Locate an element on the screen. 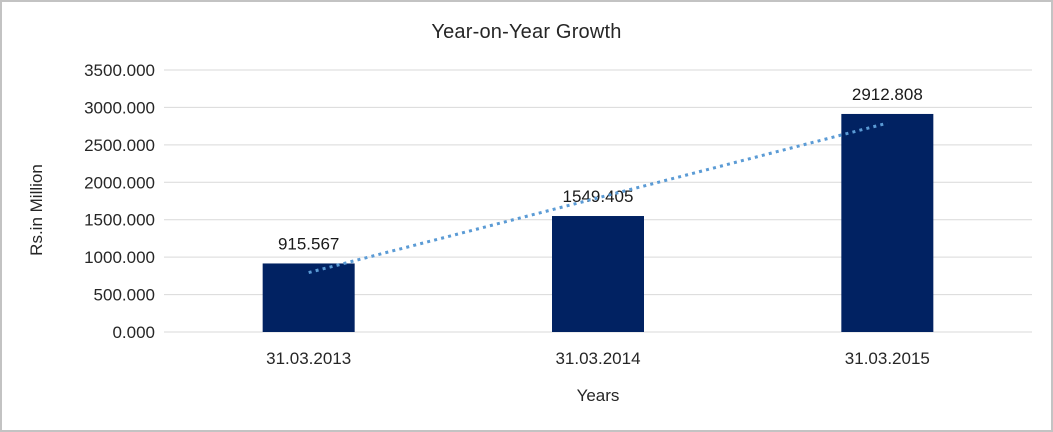 The image size is (1053, 432). x-tick-label: 31.03.2014 is located at coordinates (597, 358).